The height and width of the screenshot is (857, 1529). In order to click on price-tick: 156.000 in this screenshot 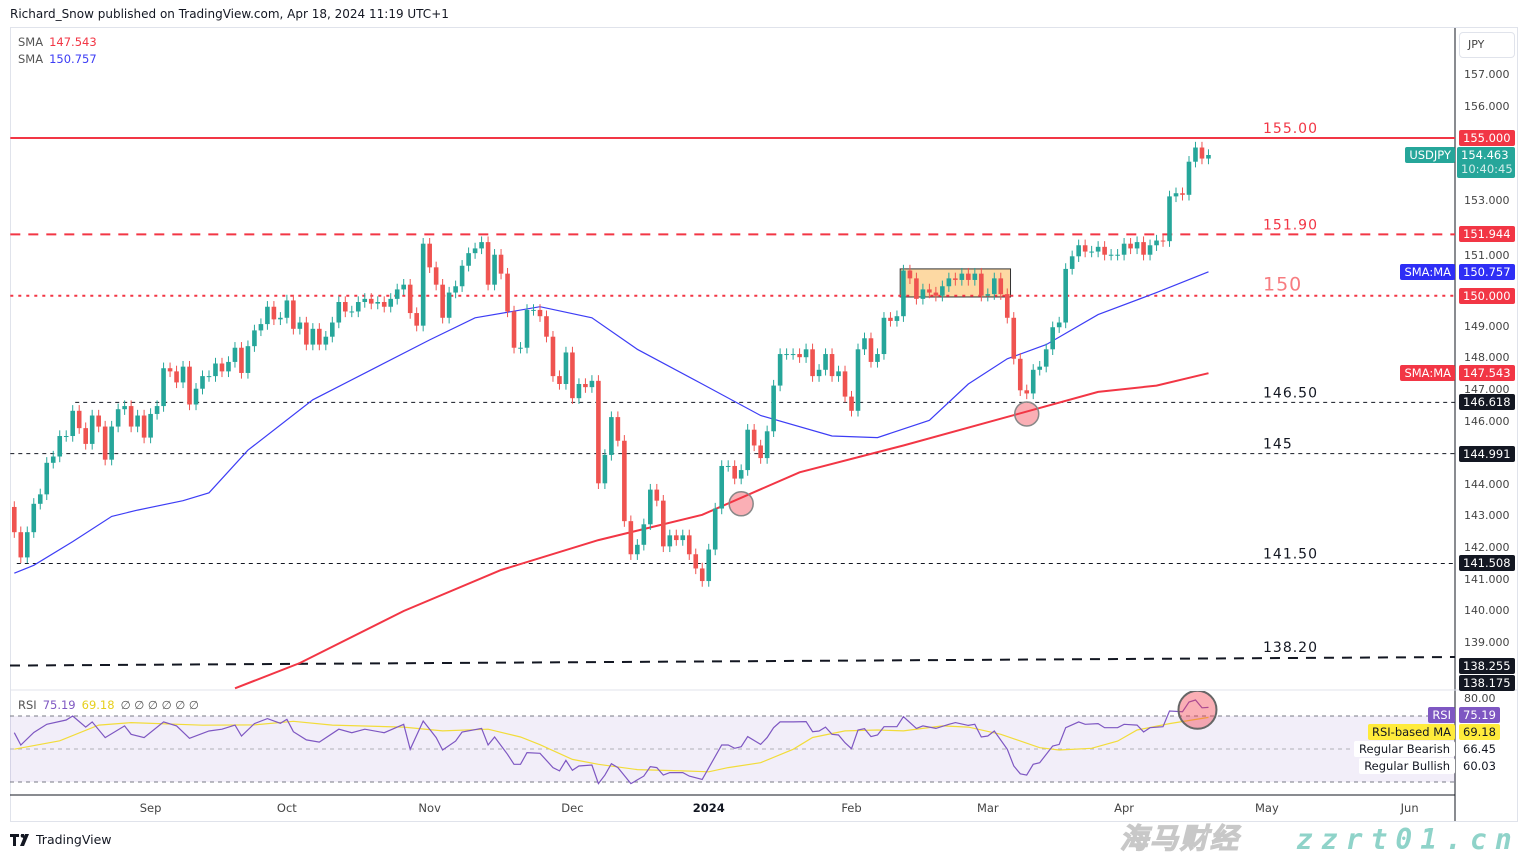, I will do `click(1487, 106)`.